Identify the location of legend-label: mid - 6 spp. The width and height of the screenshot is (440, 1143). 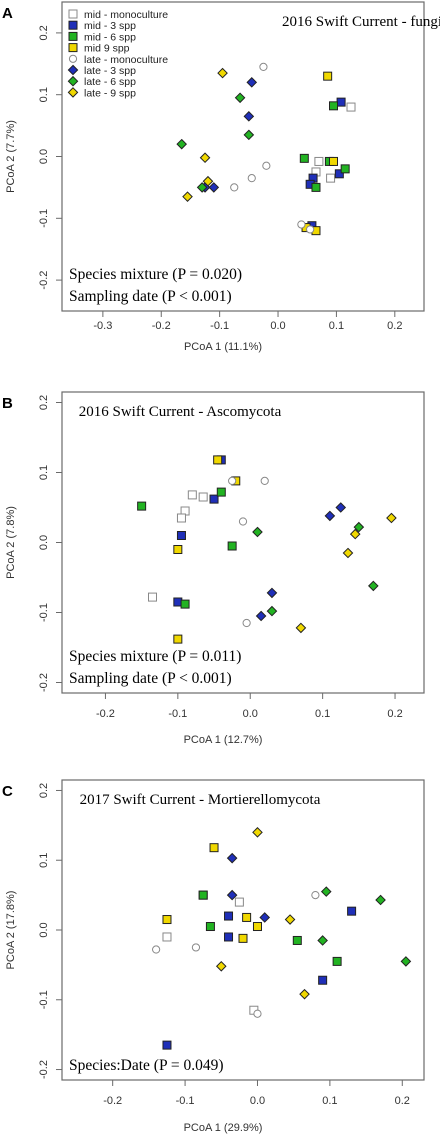
(110, 37).